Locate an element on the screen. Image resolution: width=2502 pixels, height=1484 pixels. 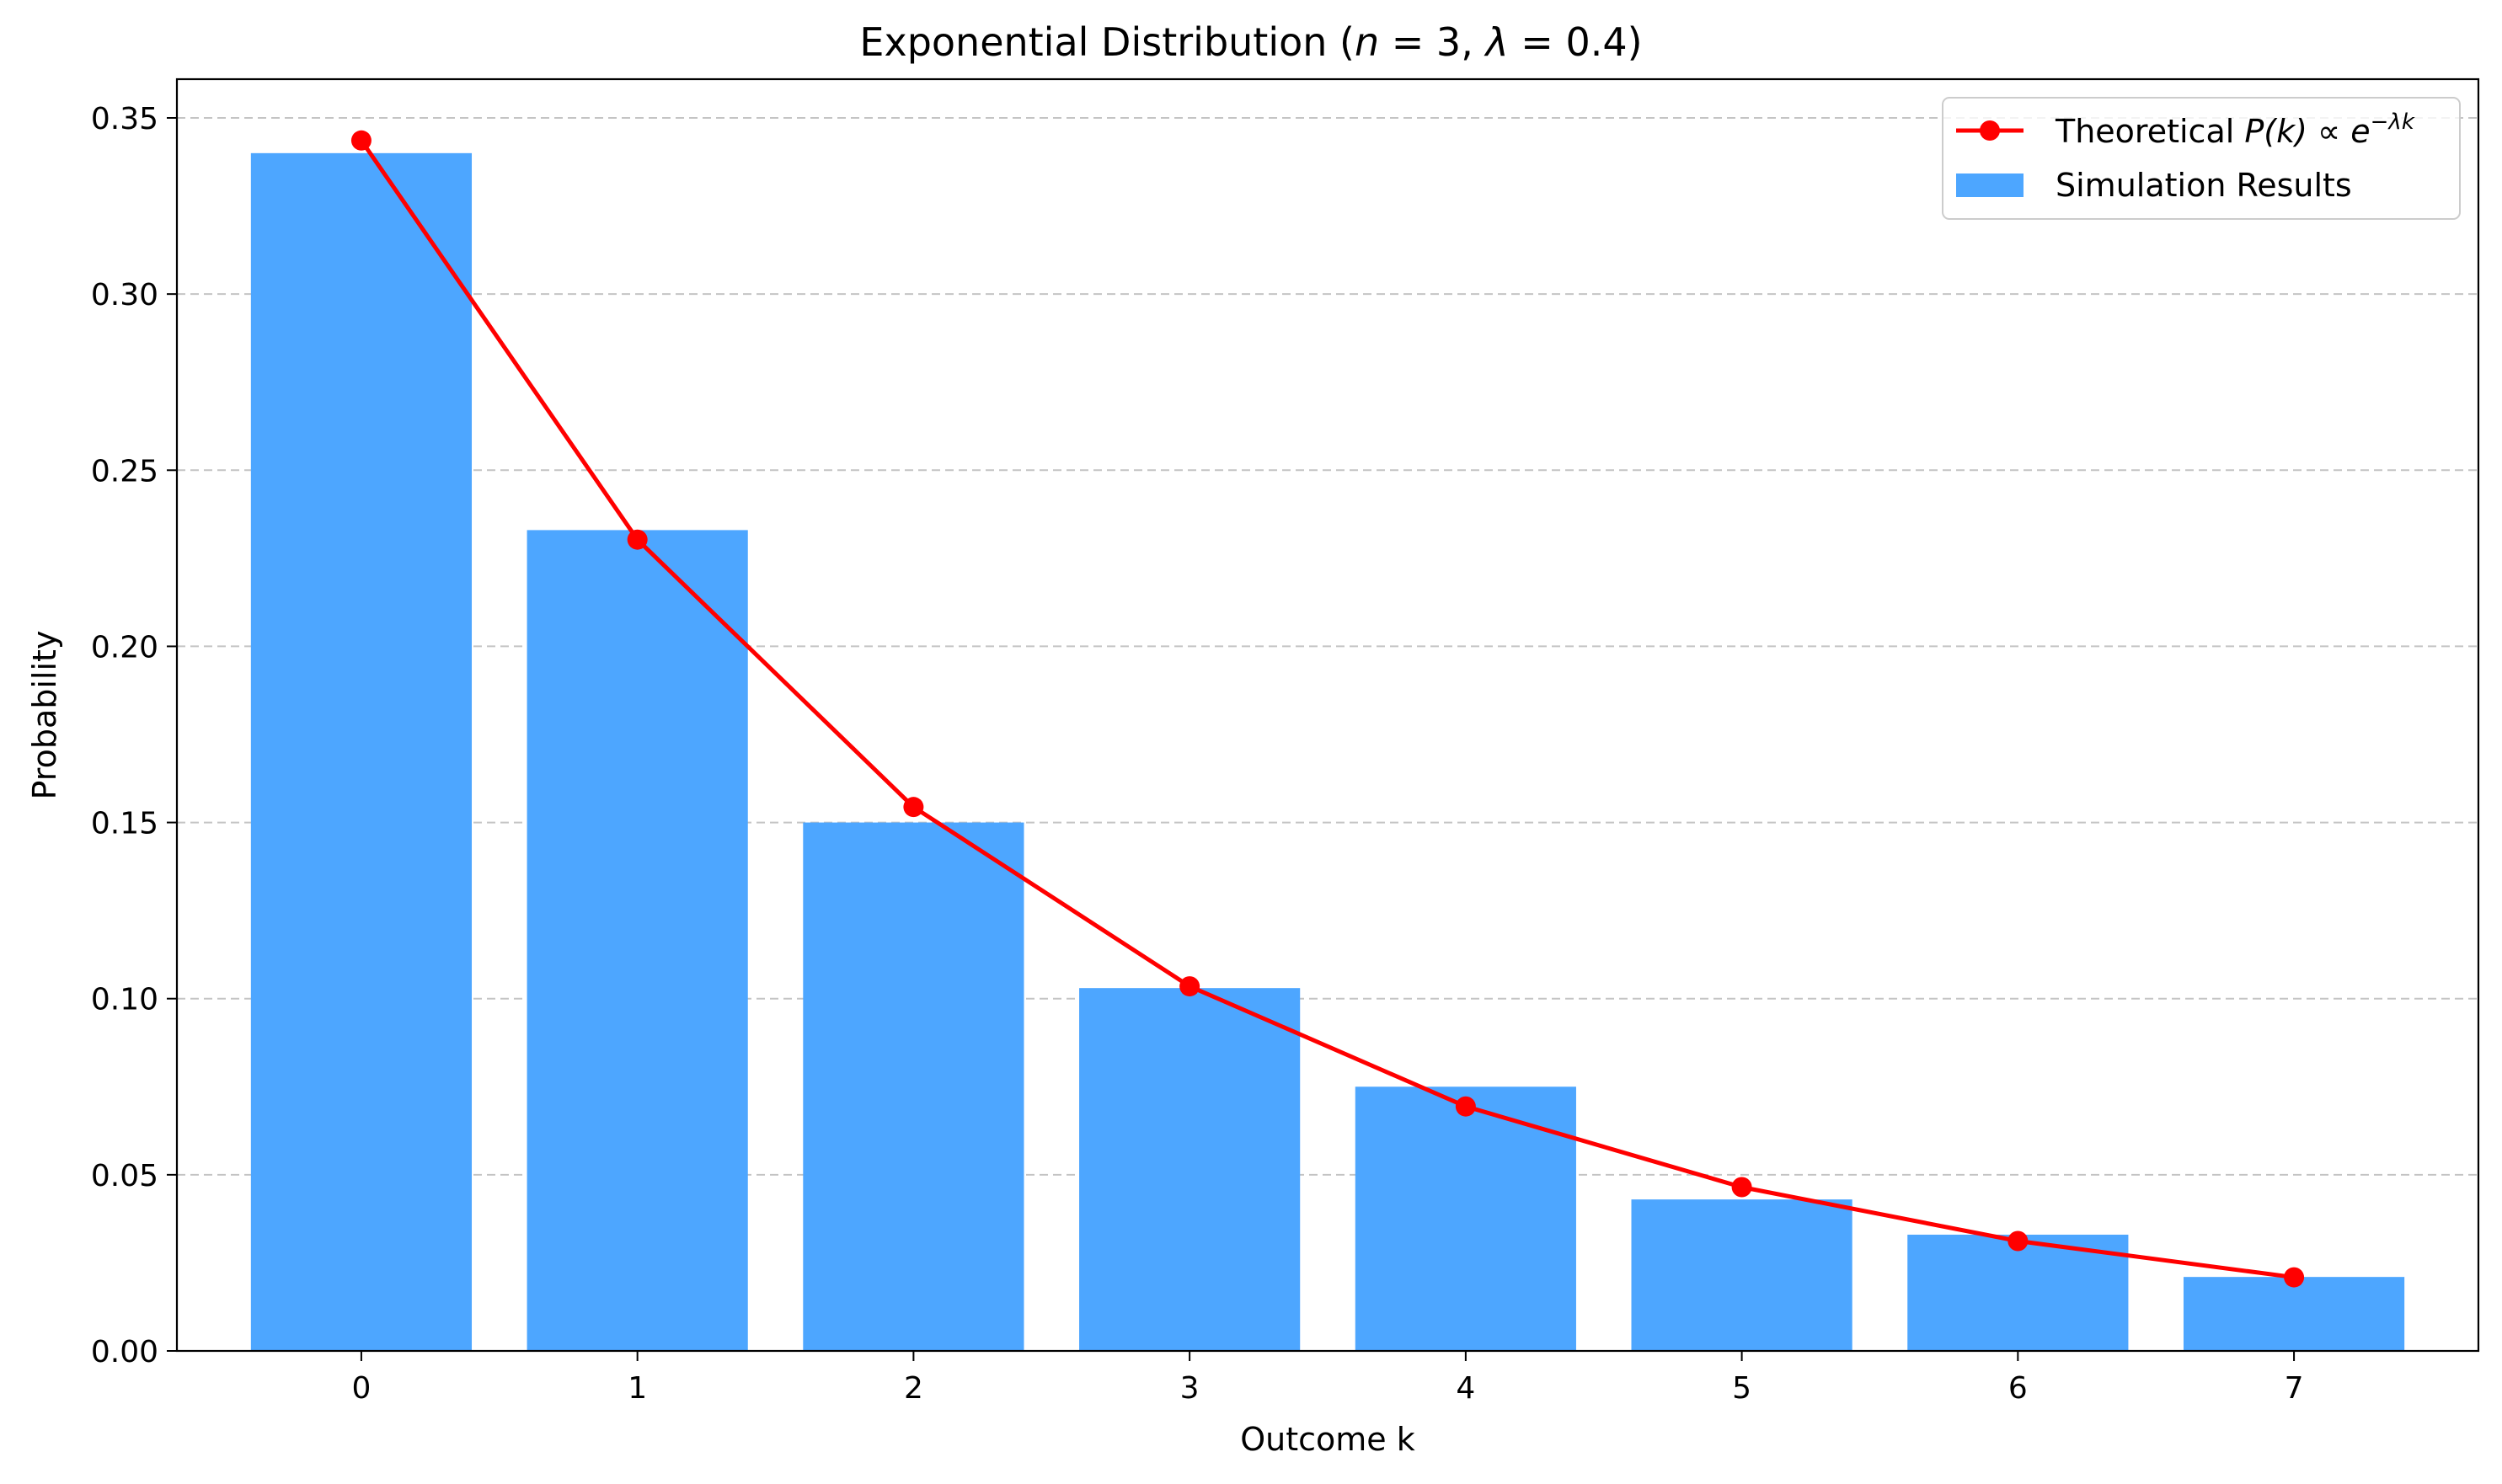
legend-bar-swatch is located at coordinates (1990, 185).